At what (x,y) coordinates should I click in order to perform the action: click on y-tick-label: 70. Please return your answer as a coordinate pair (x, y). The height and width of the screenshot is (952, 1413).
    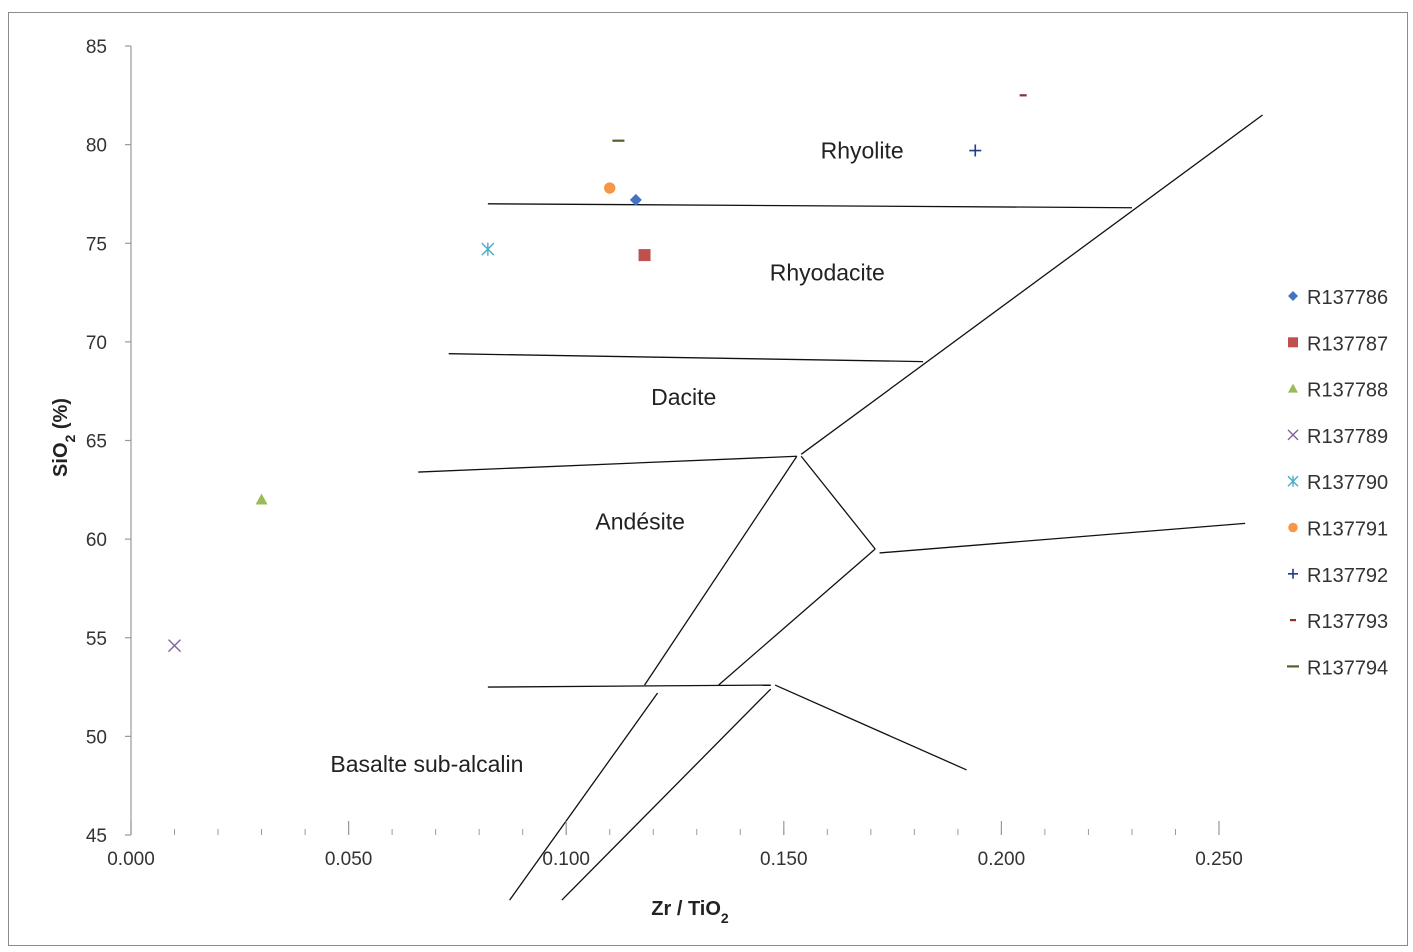
    Looking at the image, I should click on (96, 343).